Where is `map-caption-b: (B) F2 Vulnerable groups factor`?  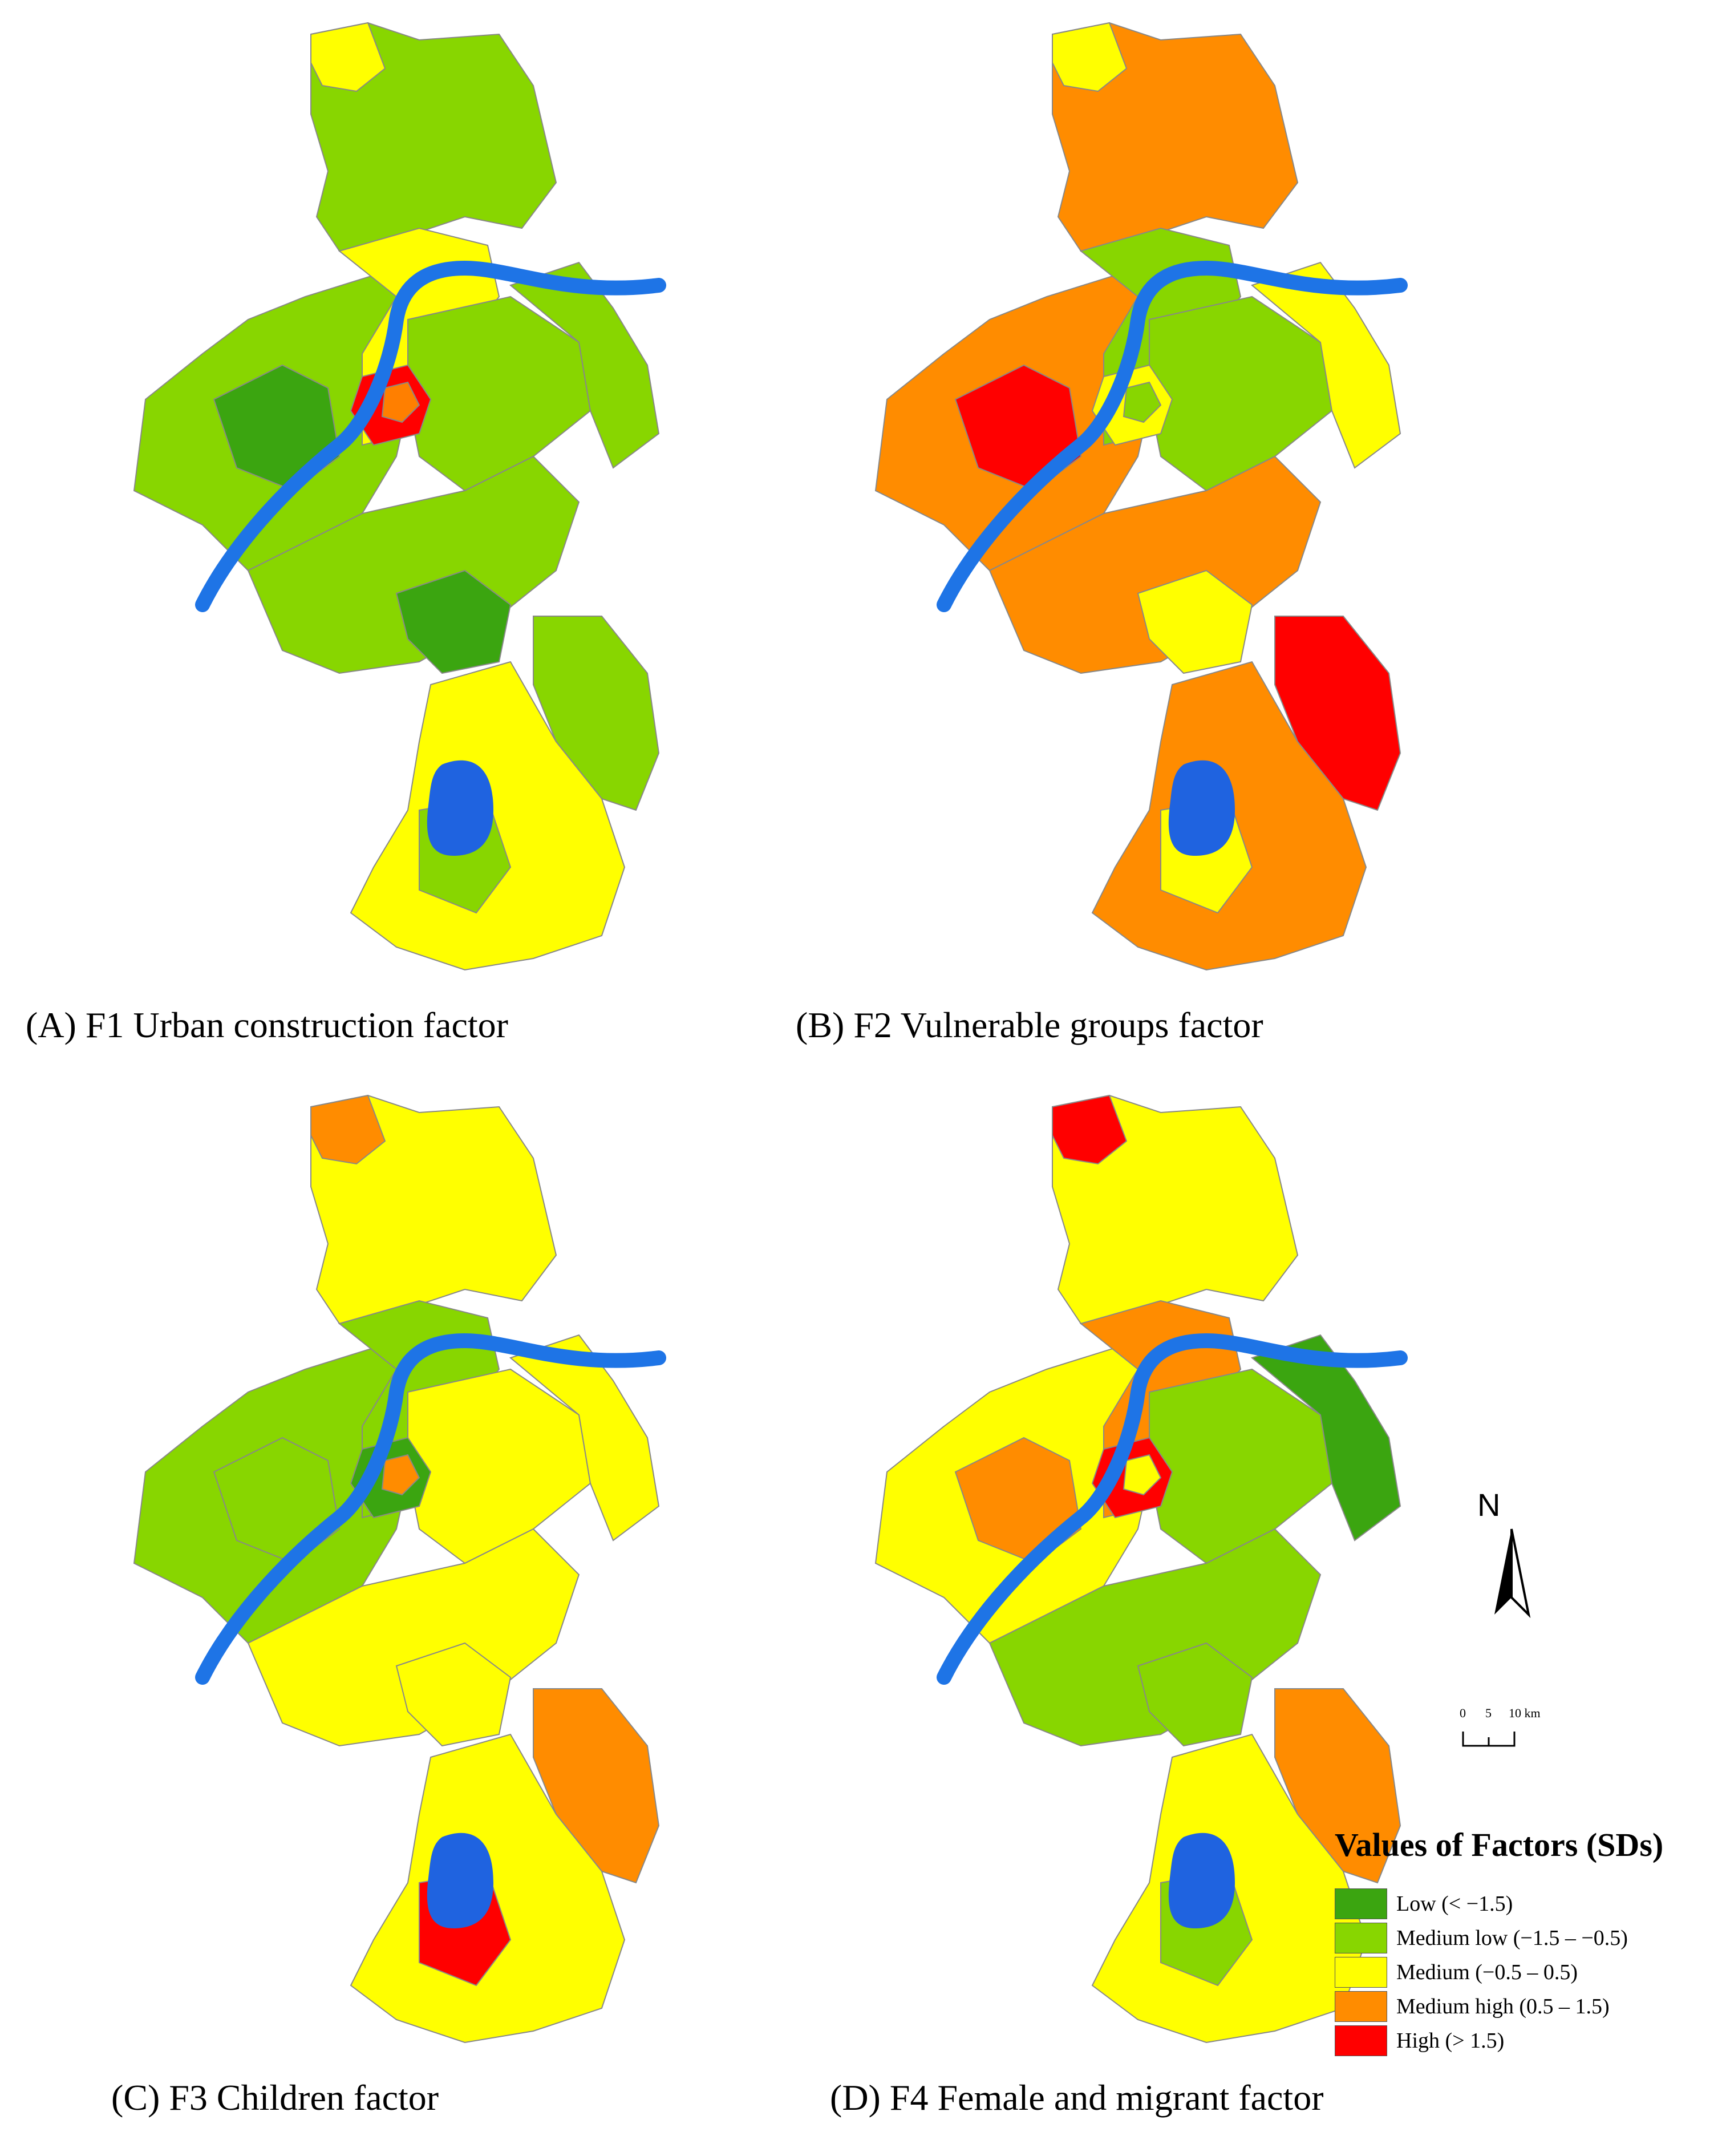
map-caption-b: (B) F2 Vulnerable groups factor is located at coordinates (1029, 1025).